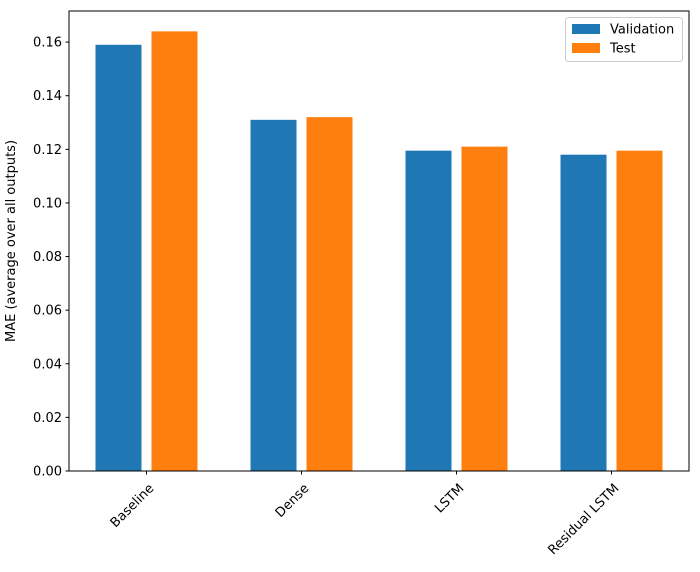 The width and height of the screenshot is (700, 572). What do you see at coordinates (586, 29) in the screenshot?
I see `legend-swatch-validation` at bounding box center [586, 29].